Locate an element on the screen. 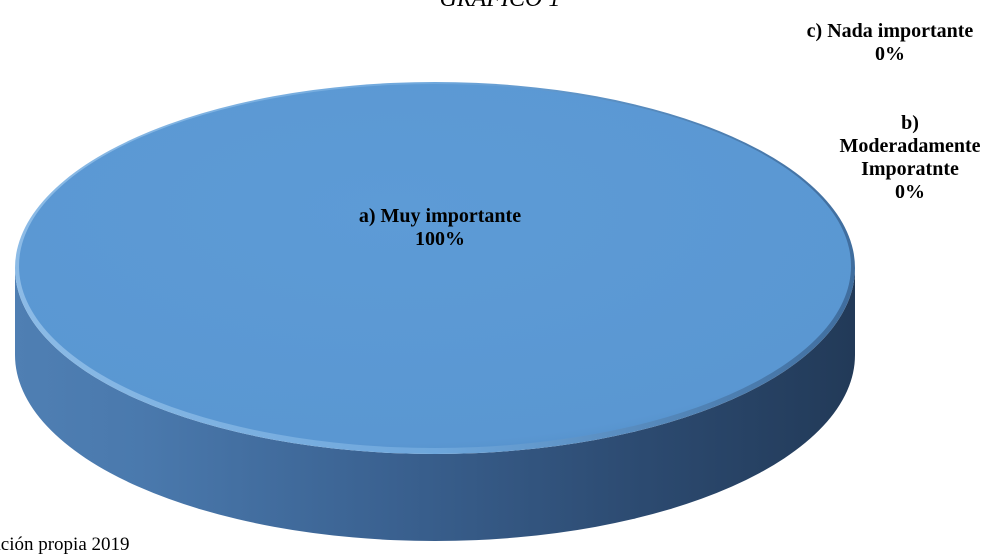 This screenshot has width=1008, height=559. slice-label-line: b) is located at coordinates (910, 123).